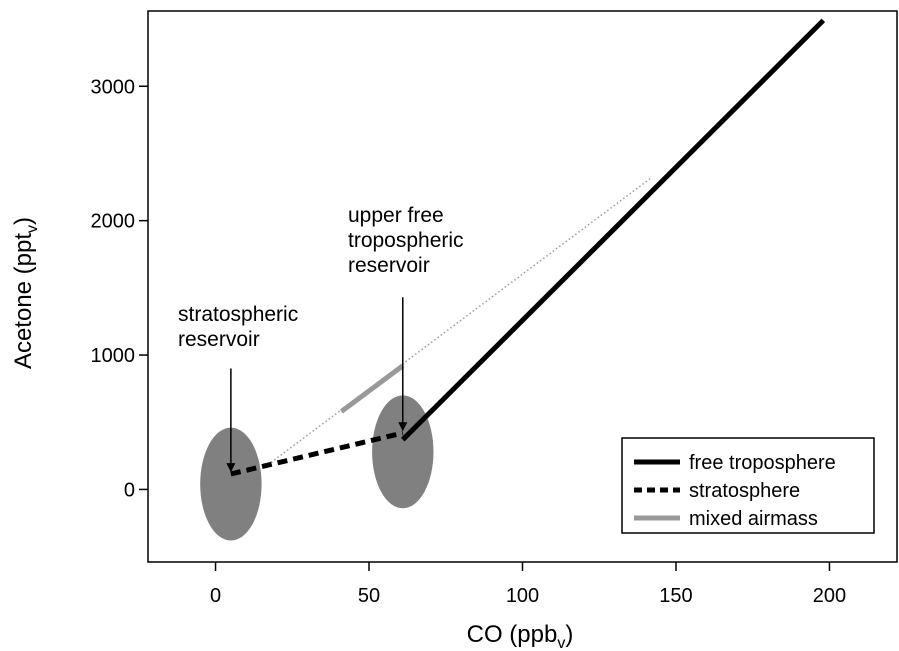  Describe the element at coordinates (406, 240) in the screenshot. I see `annotation-upper-free-tropospheric-reservoir: upper free tropospheric reservoir` at that location.